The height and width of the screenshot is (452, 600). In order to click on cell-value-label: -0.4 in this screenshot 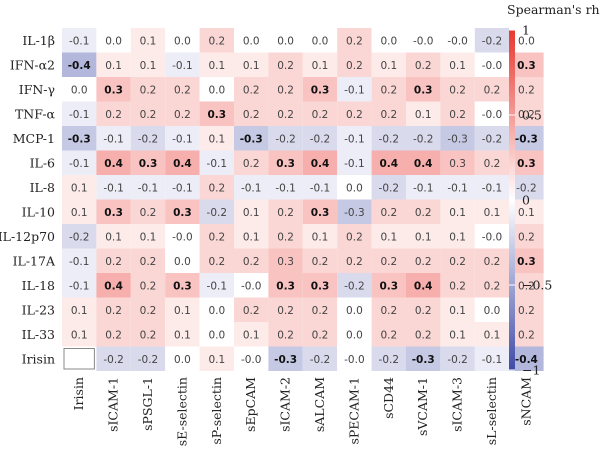, I will do `click(526, 360)`.